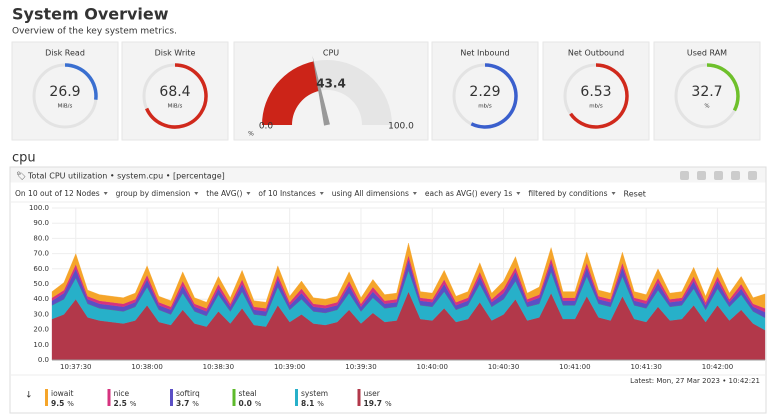 This screenshot has width=768, height=418. What do you see at coordinates (41, 345) in the screenshot?
I see `y-tick-label: 10.0` at bounding box center [41, 345].